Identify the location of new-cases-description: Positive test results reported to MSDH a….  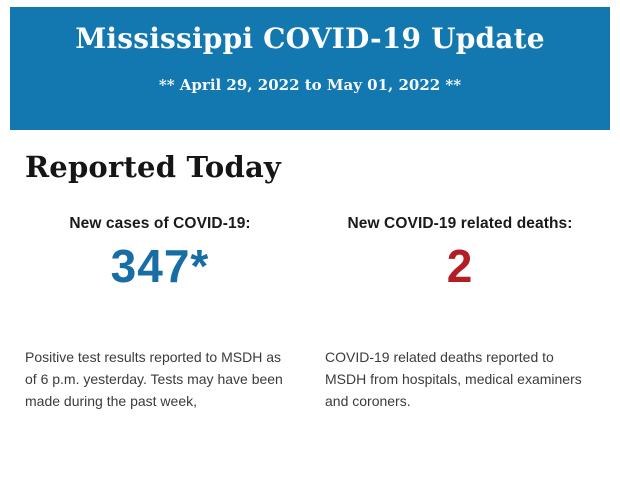
(154, 379).